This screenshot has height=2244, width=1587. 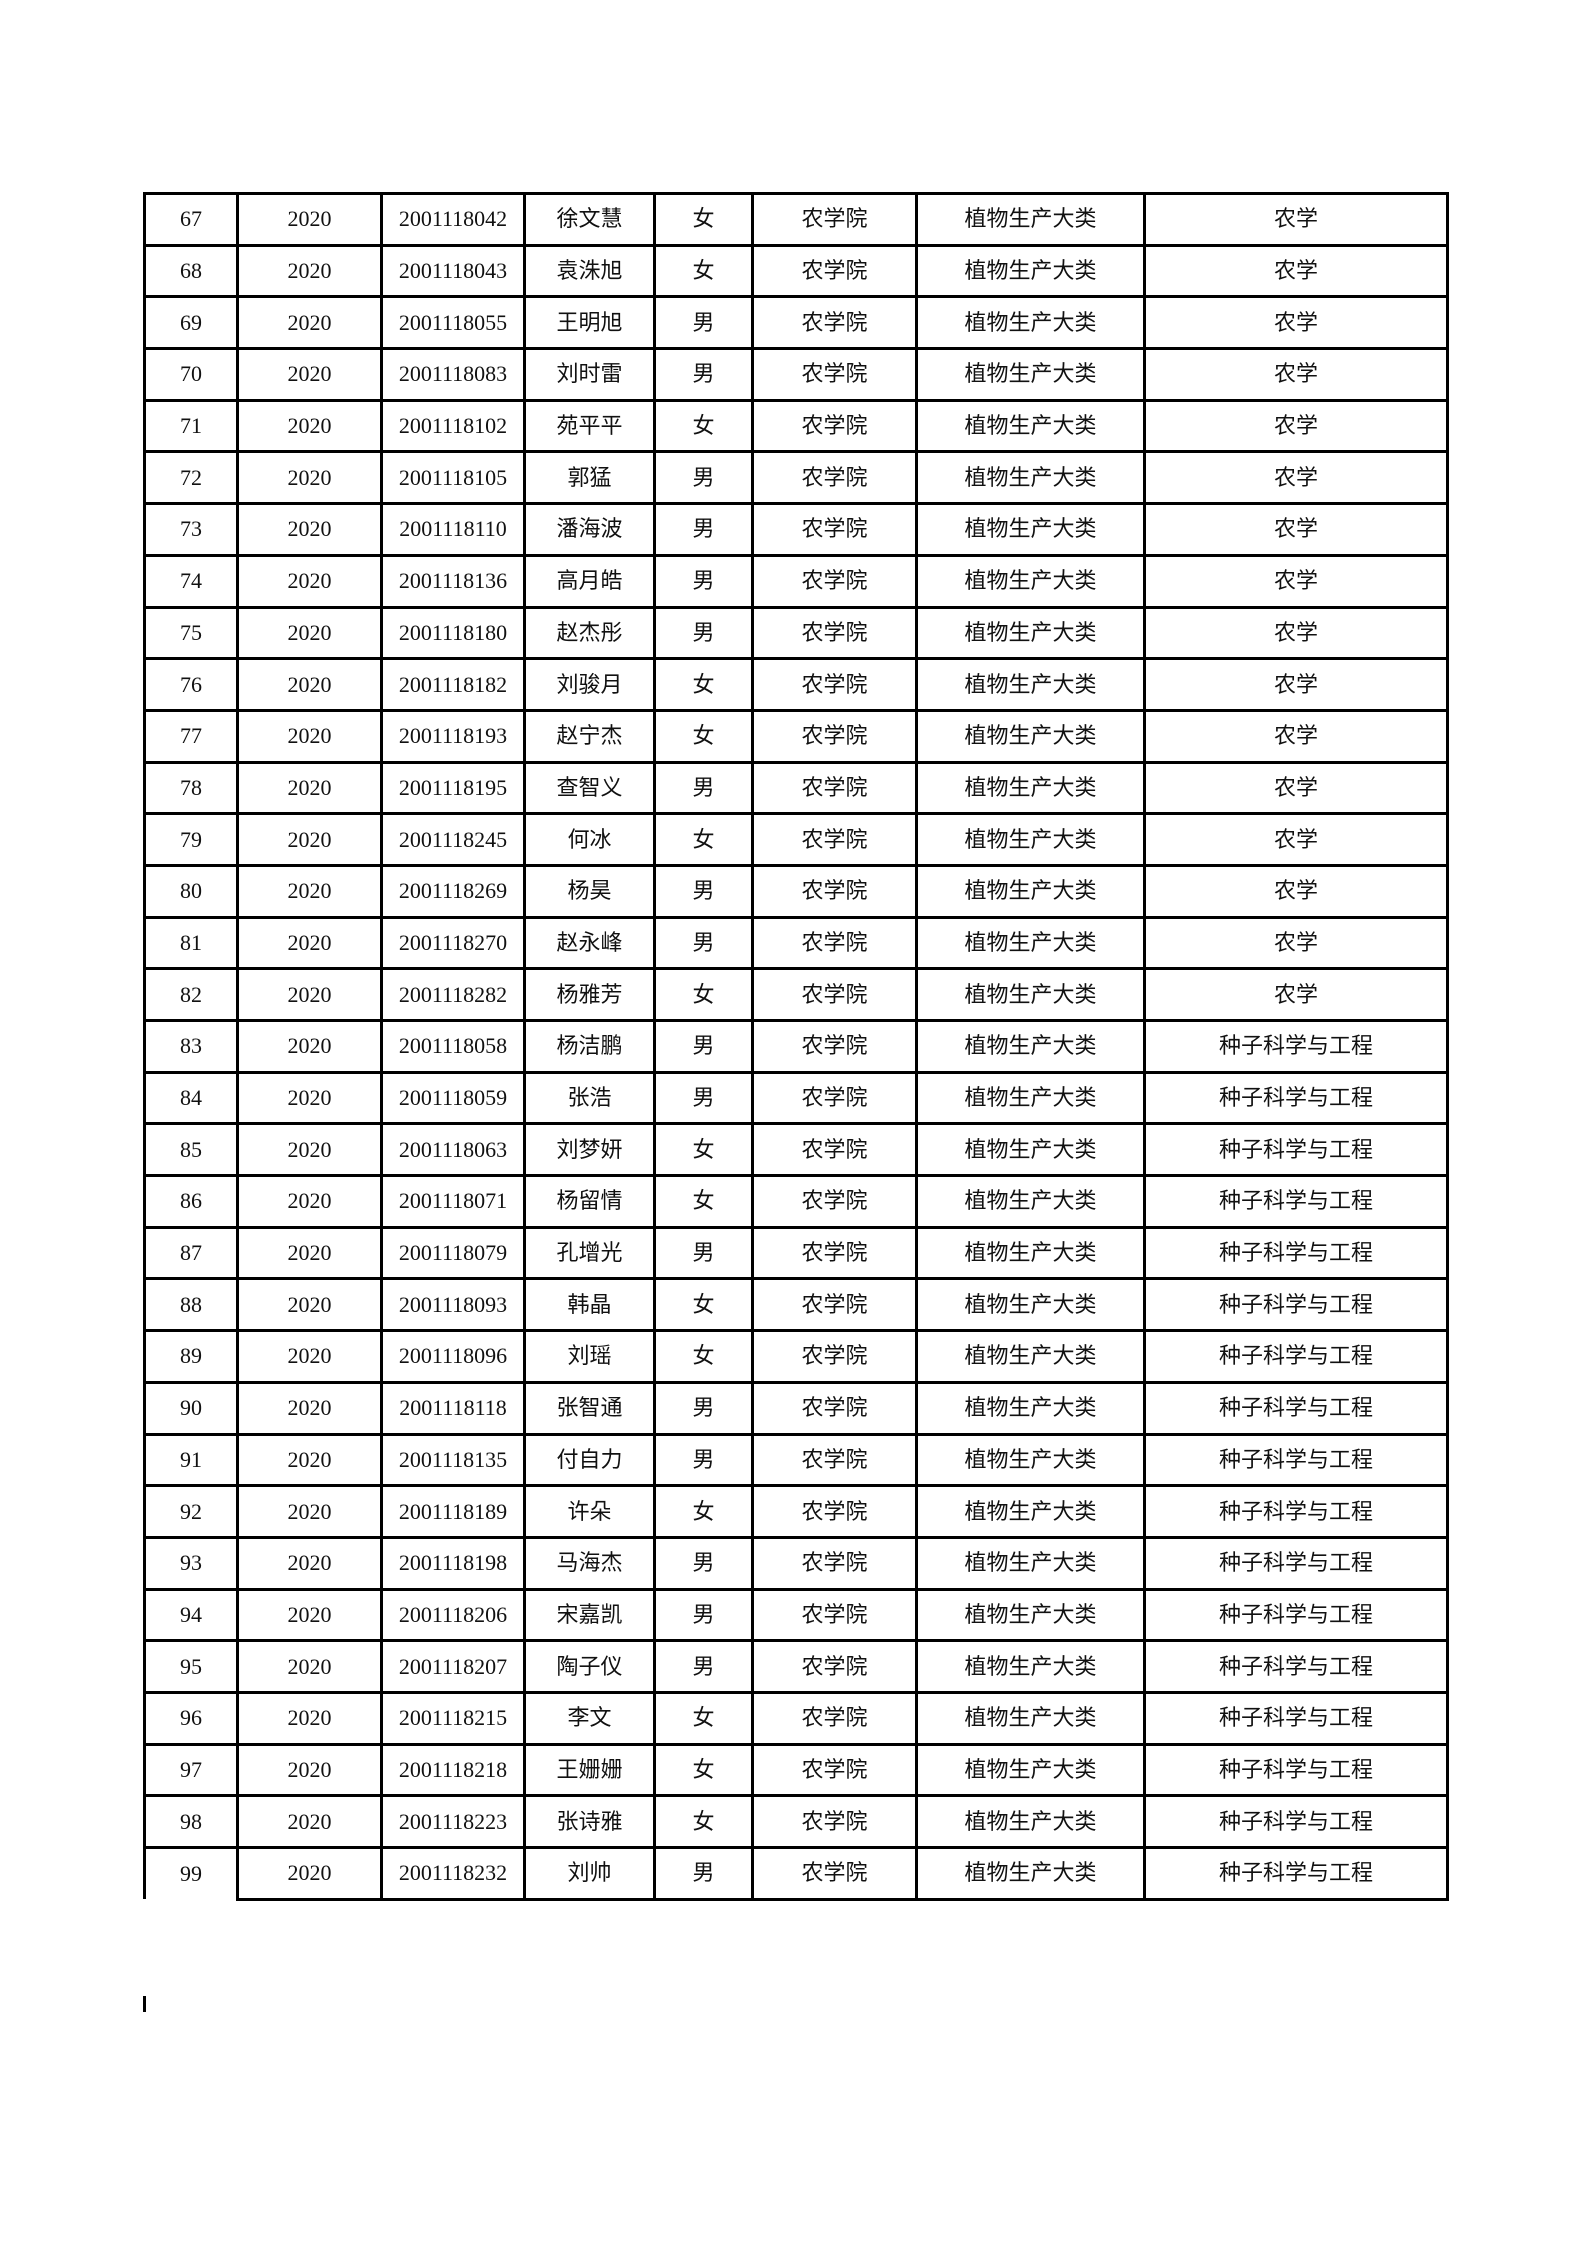 I want to click on student-id-cell: 2001118096, so click(x=453, y=1356).